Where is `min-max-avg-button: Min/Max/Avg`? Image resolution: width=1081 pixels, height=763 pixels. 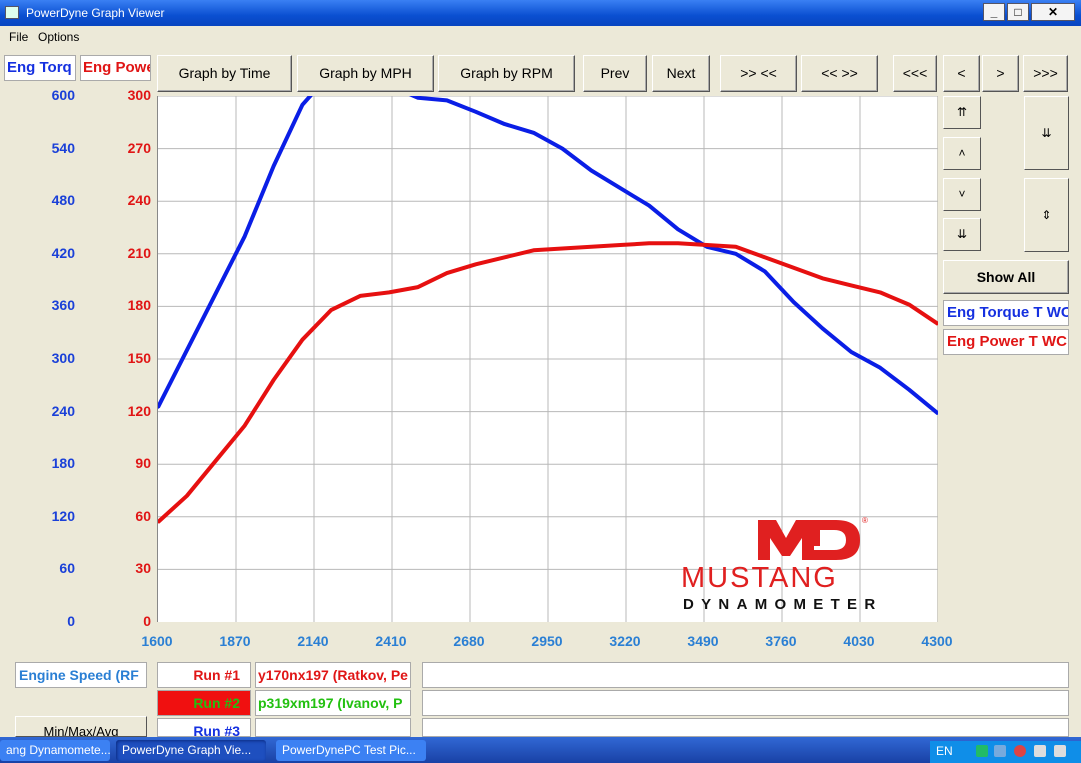
min-max-avg-button: Min/Max/Avg is located at coordinates (81, 726).